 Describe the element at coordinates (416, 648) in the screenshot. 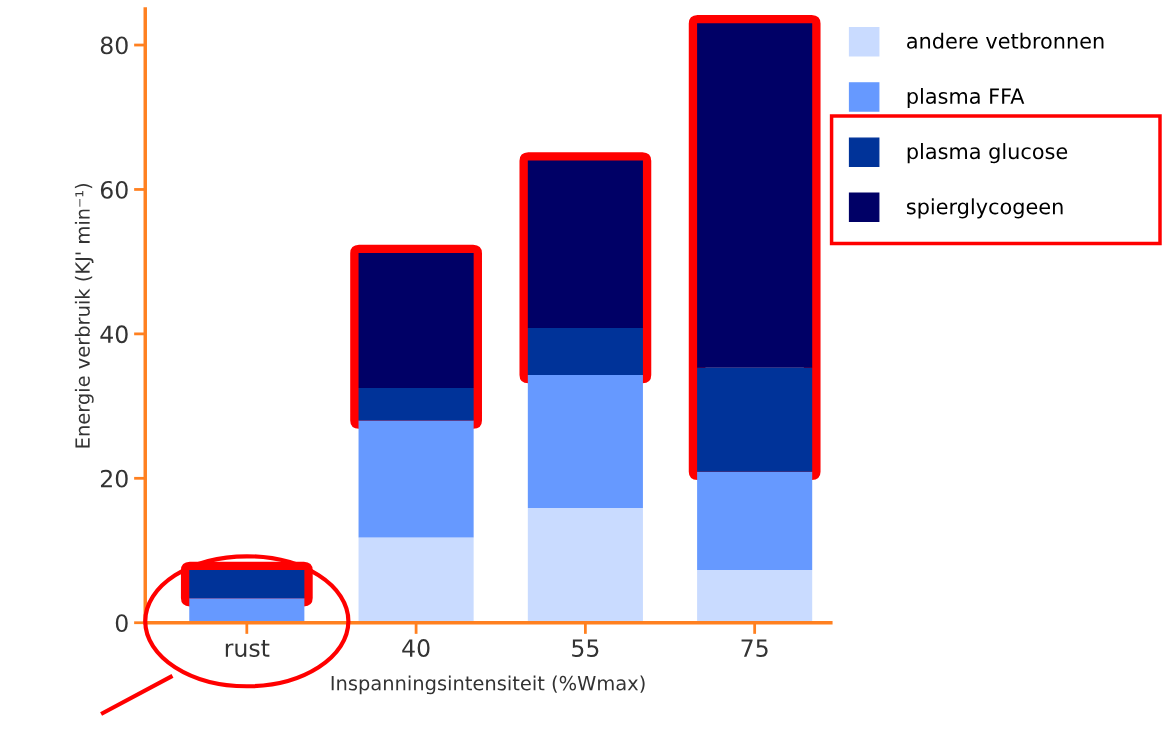

I see `x-tick-label: 40` at that location.